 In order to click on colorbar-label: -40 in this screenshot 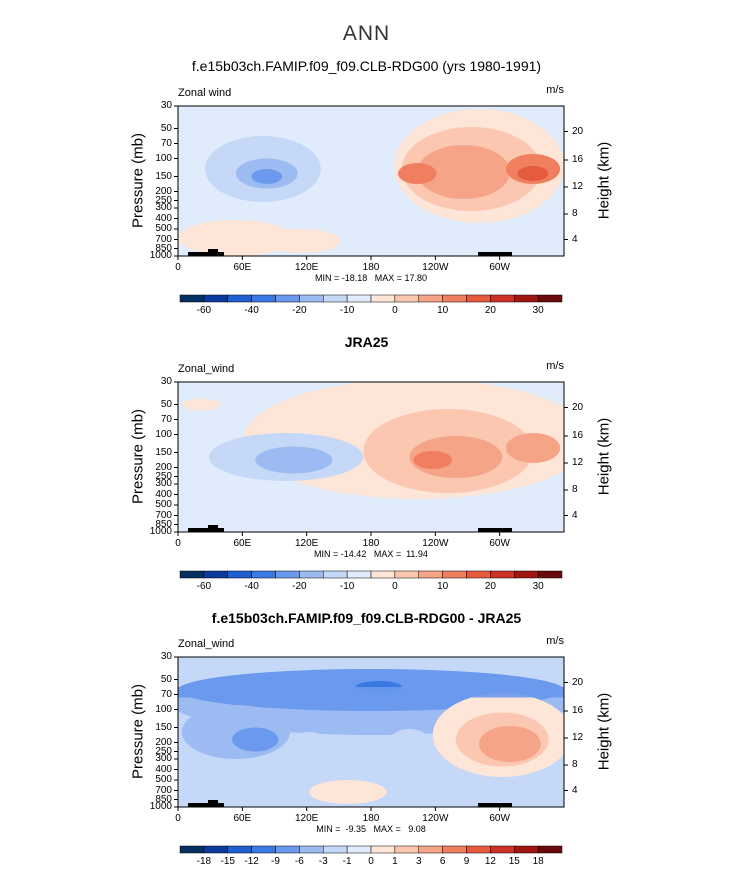, I will do `click(251, 310)`.